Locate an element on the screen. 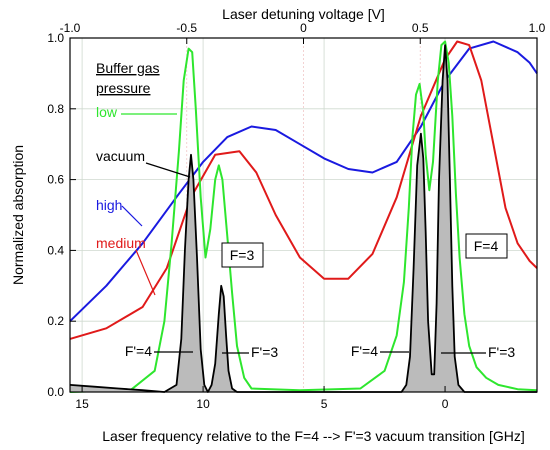 This screenshot has width=550, height=450. top-tick-label-1: -0.5 is located at coordinates (186, 28).